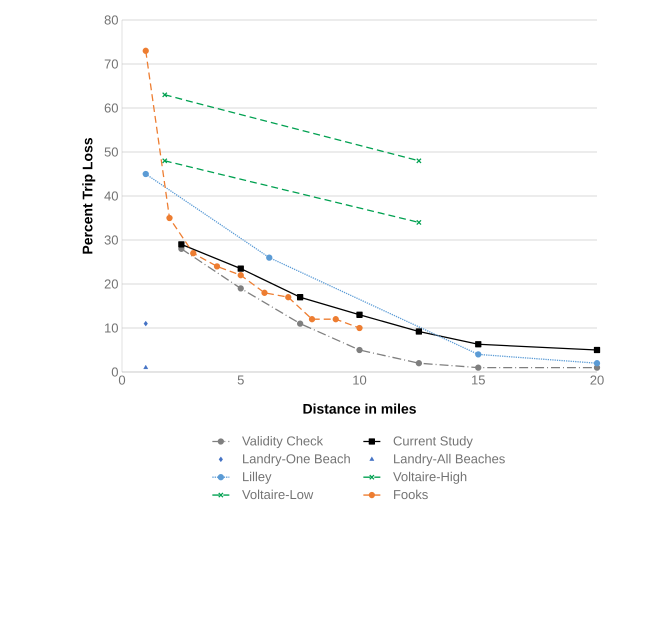 The height and width of the screenshot is (627, 671). What do you see at coordinates (478, 380) in the screenshot?
I see `x-tick-label: 15` at bounding box center [478, 380].